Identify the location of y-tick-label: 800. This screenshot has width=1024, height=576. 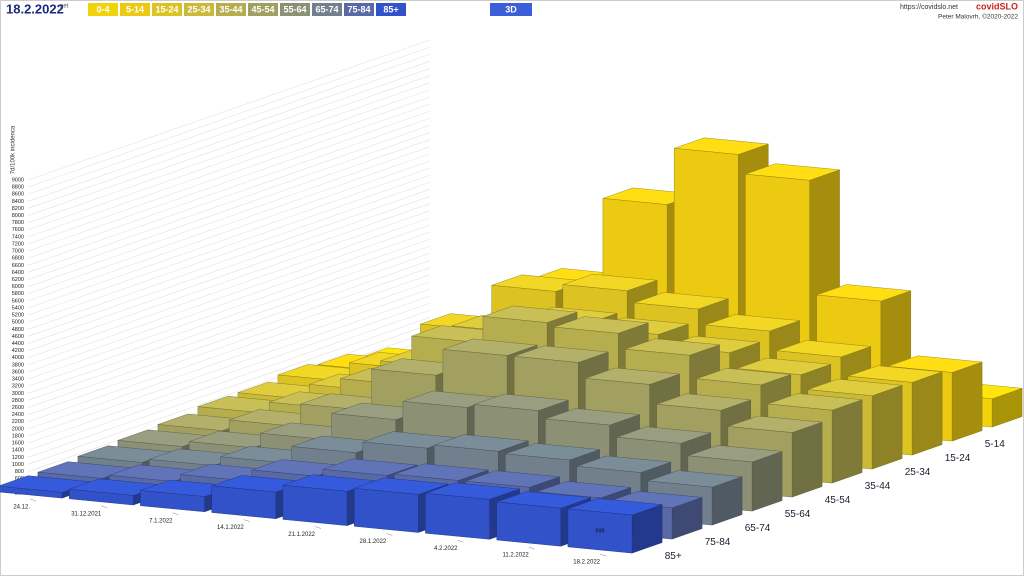
(19, 472).